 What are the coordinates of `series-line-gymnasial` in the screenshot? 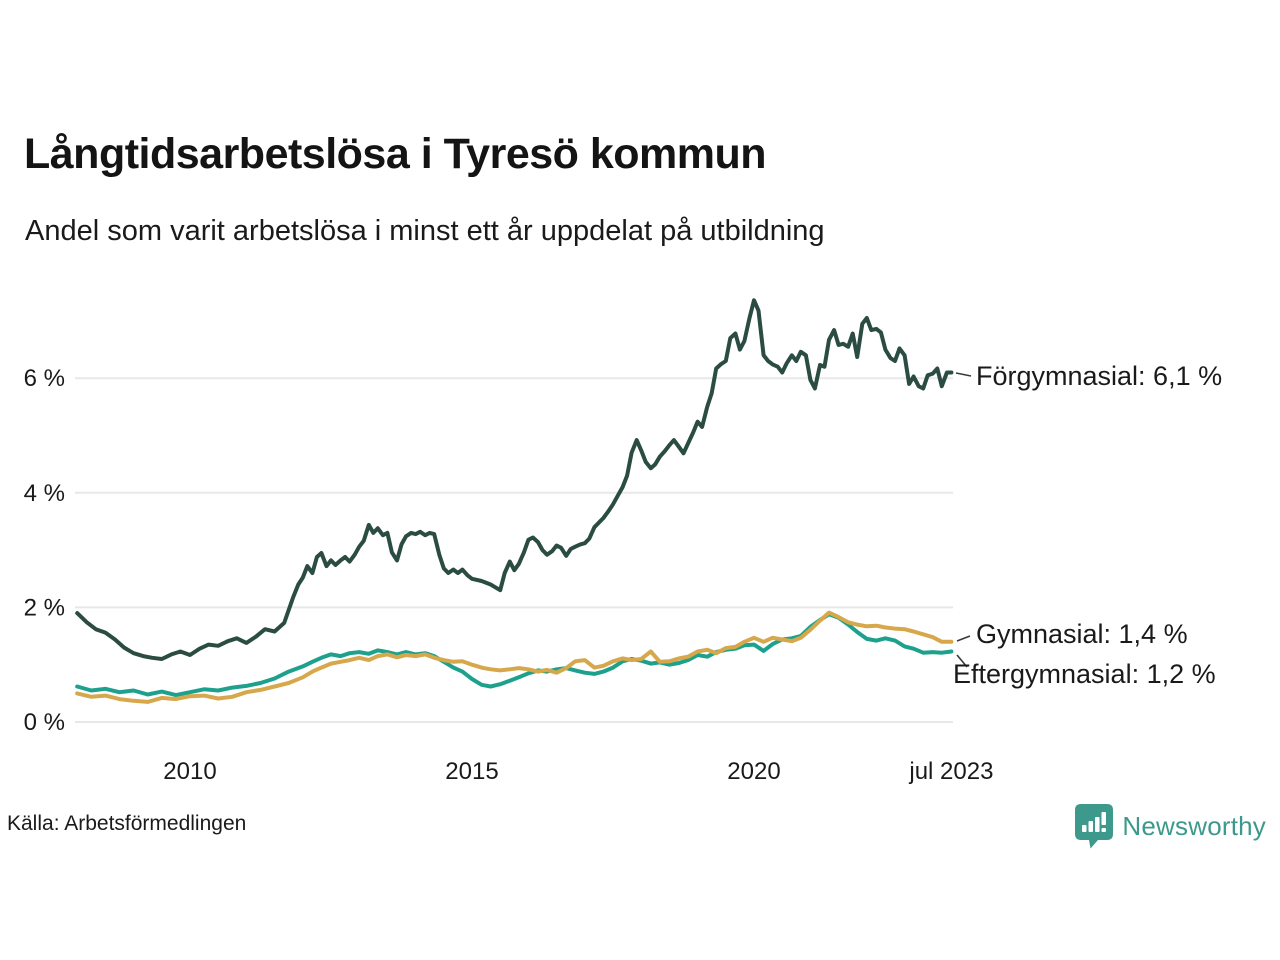 It's located at (514, 657).